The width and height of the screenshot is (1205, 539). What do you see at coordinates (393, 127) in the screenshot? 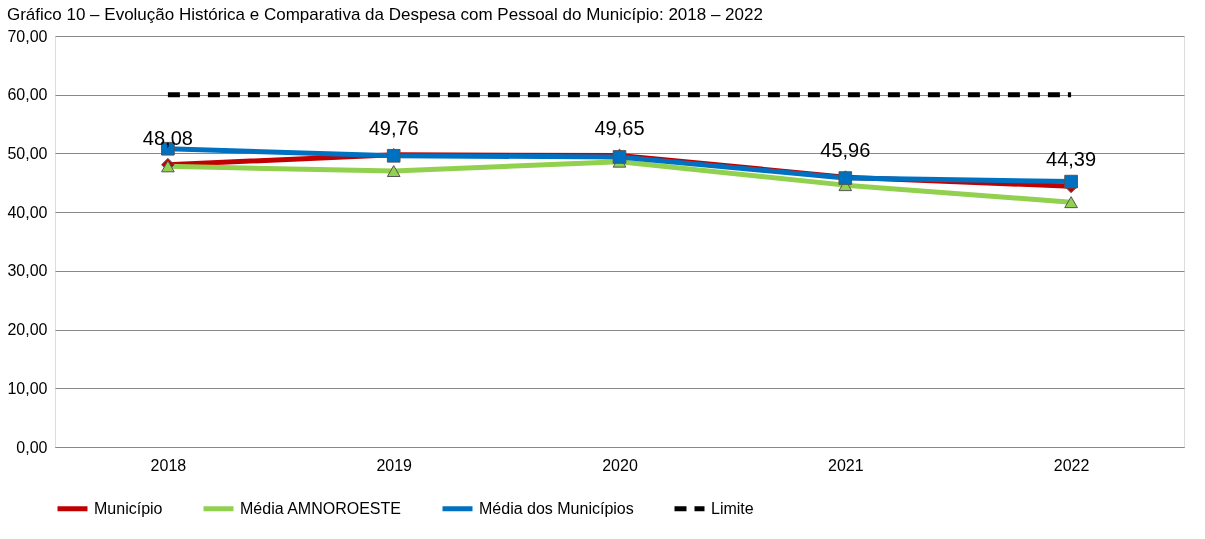
I see `data-label: 49,76` at bounding box center [393, 127].